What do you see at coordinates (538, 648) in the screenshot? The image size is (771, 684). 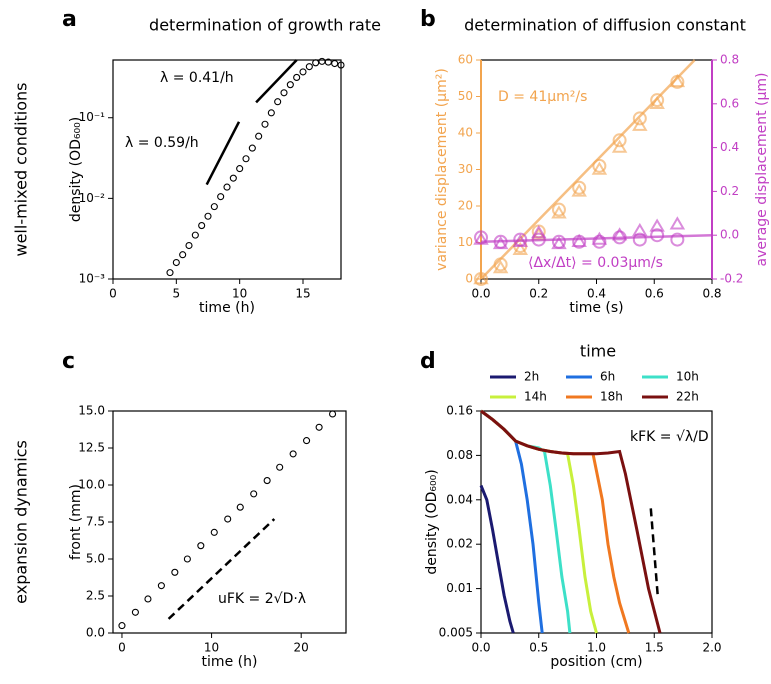 I see `x-tick-label: 0.5` at bounding box center [538, 648].